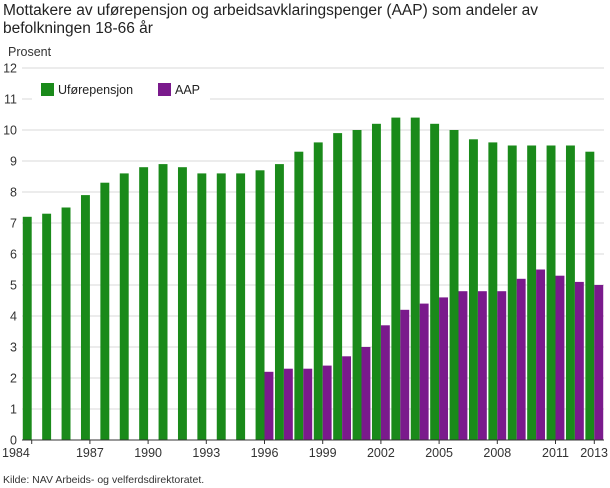  I want to click on x-tick-label: 2005, so click(439, 453).